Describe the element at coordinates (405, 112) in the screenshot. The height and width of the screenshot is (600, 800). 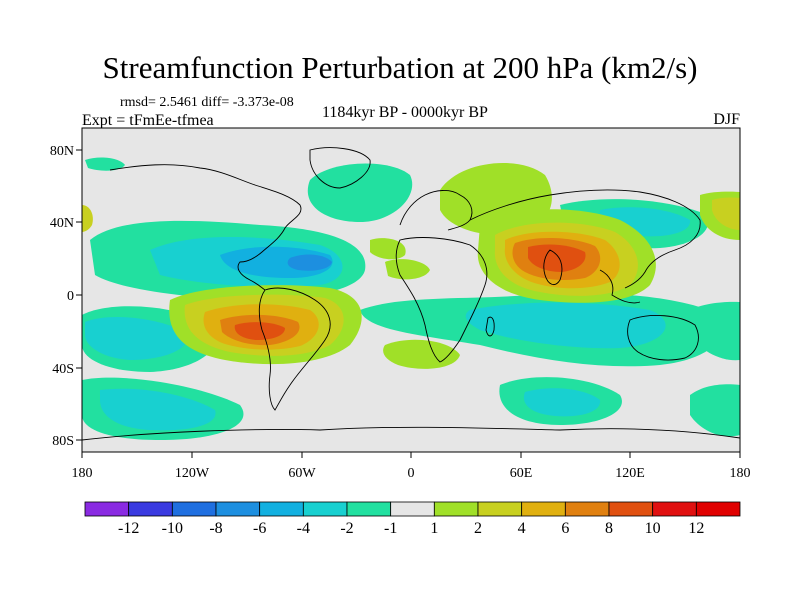
I see `period-text: 1184kyr BP - 0000kyr BP` at that location.